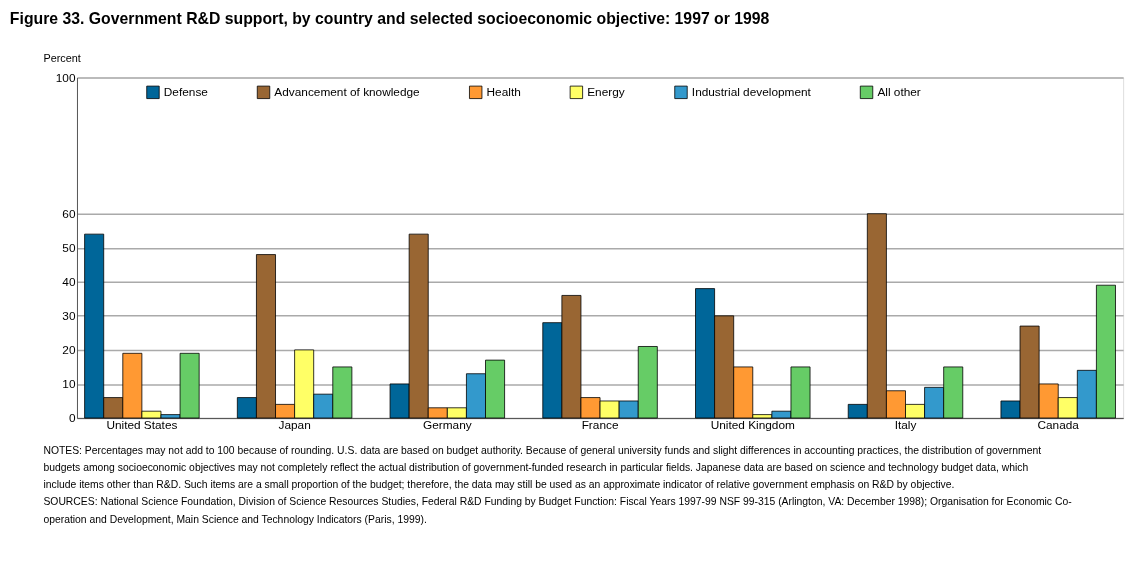 This screenshot has width=1133, height=563. Describe the element at coordinates (62, 57) in the screenshot. I see `y-axis-title: Percent` at that location.